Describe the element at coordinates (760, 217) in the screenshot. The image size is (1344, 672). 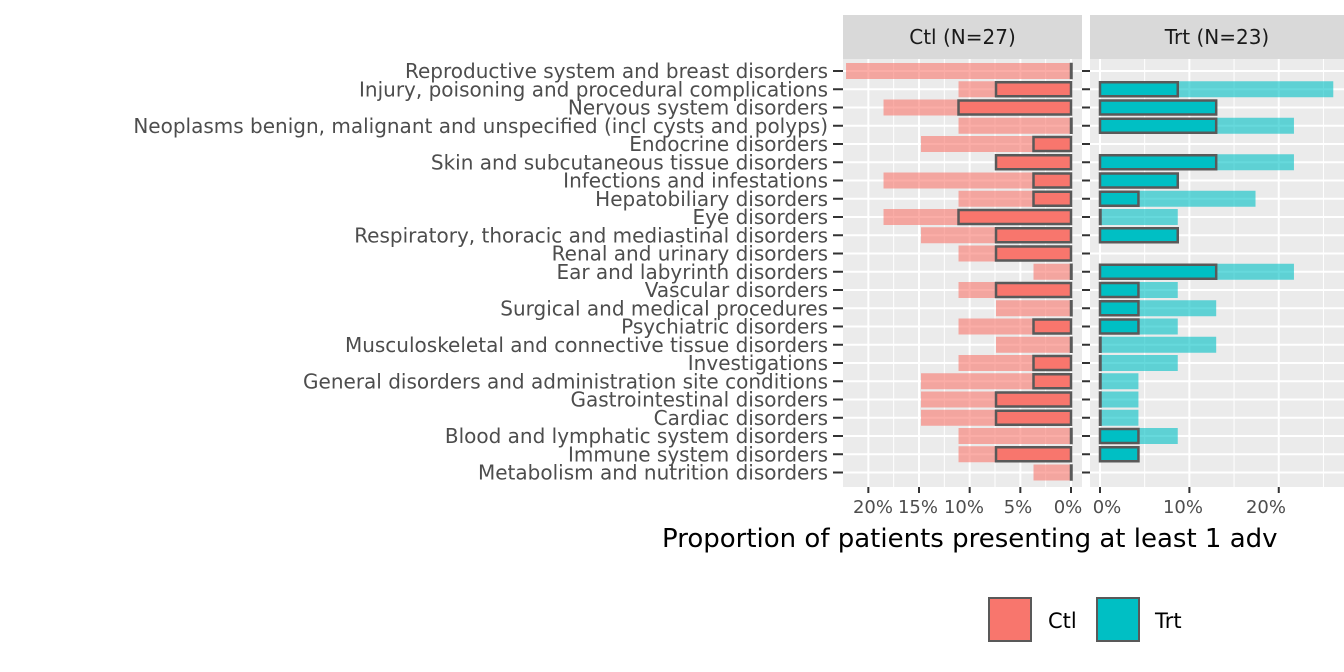
I see `category-label: Eye disorders` at that location.